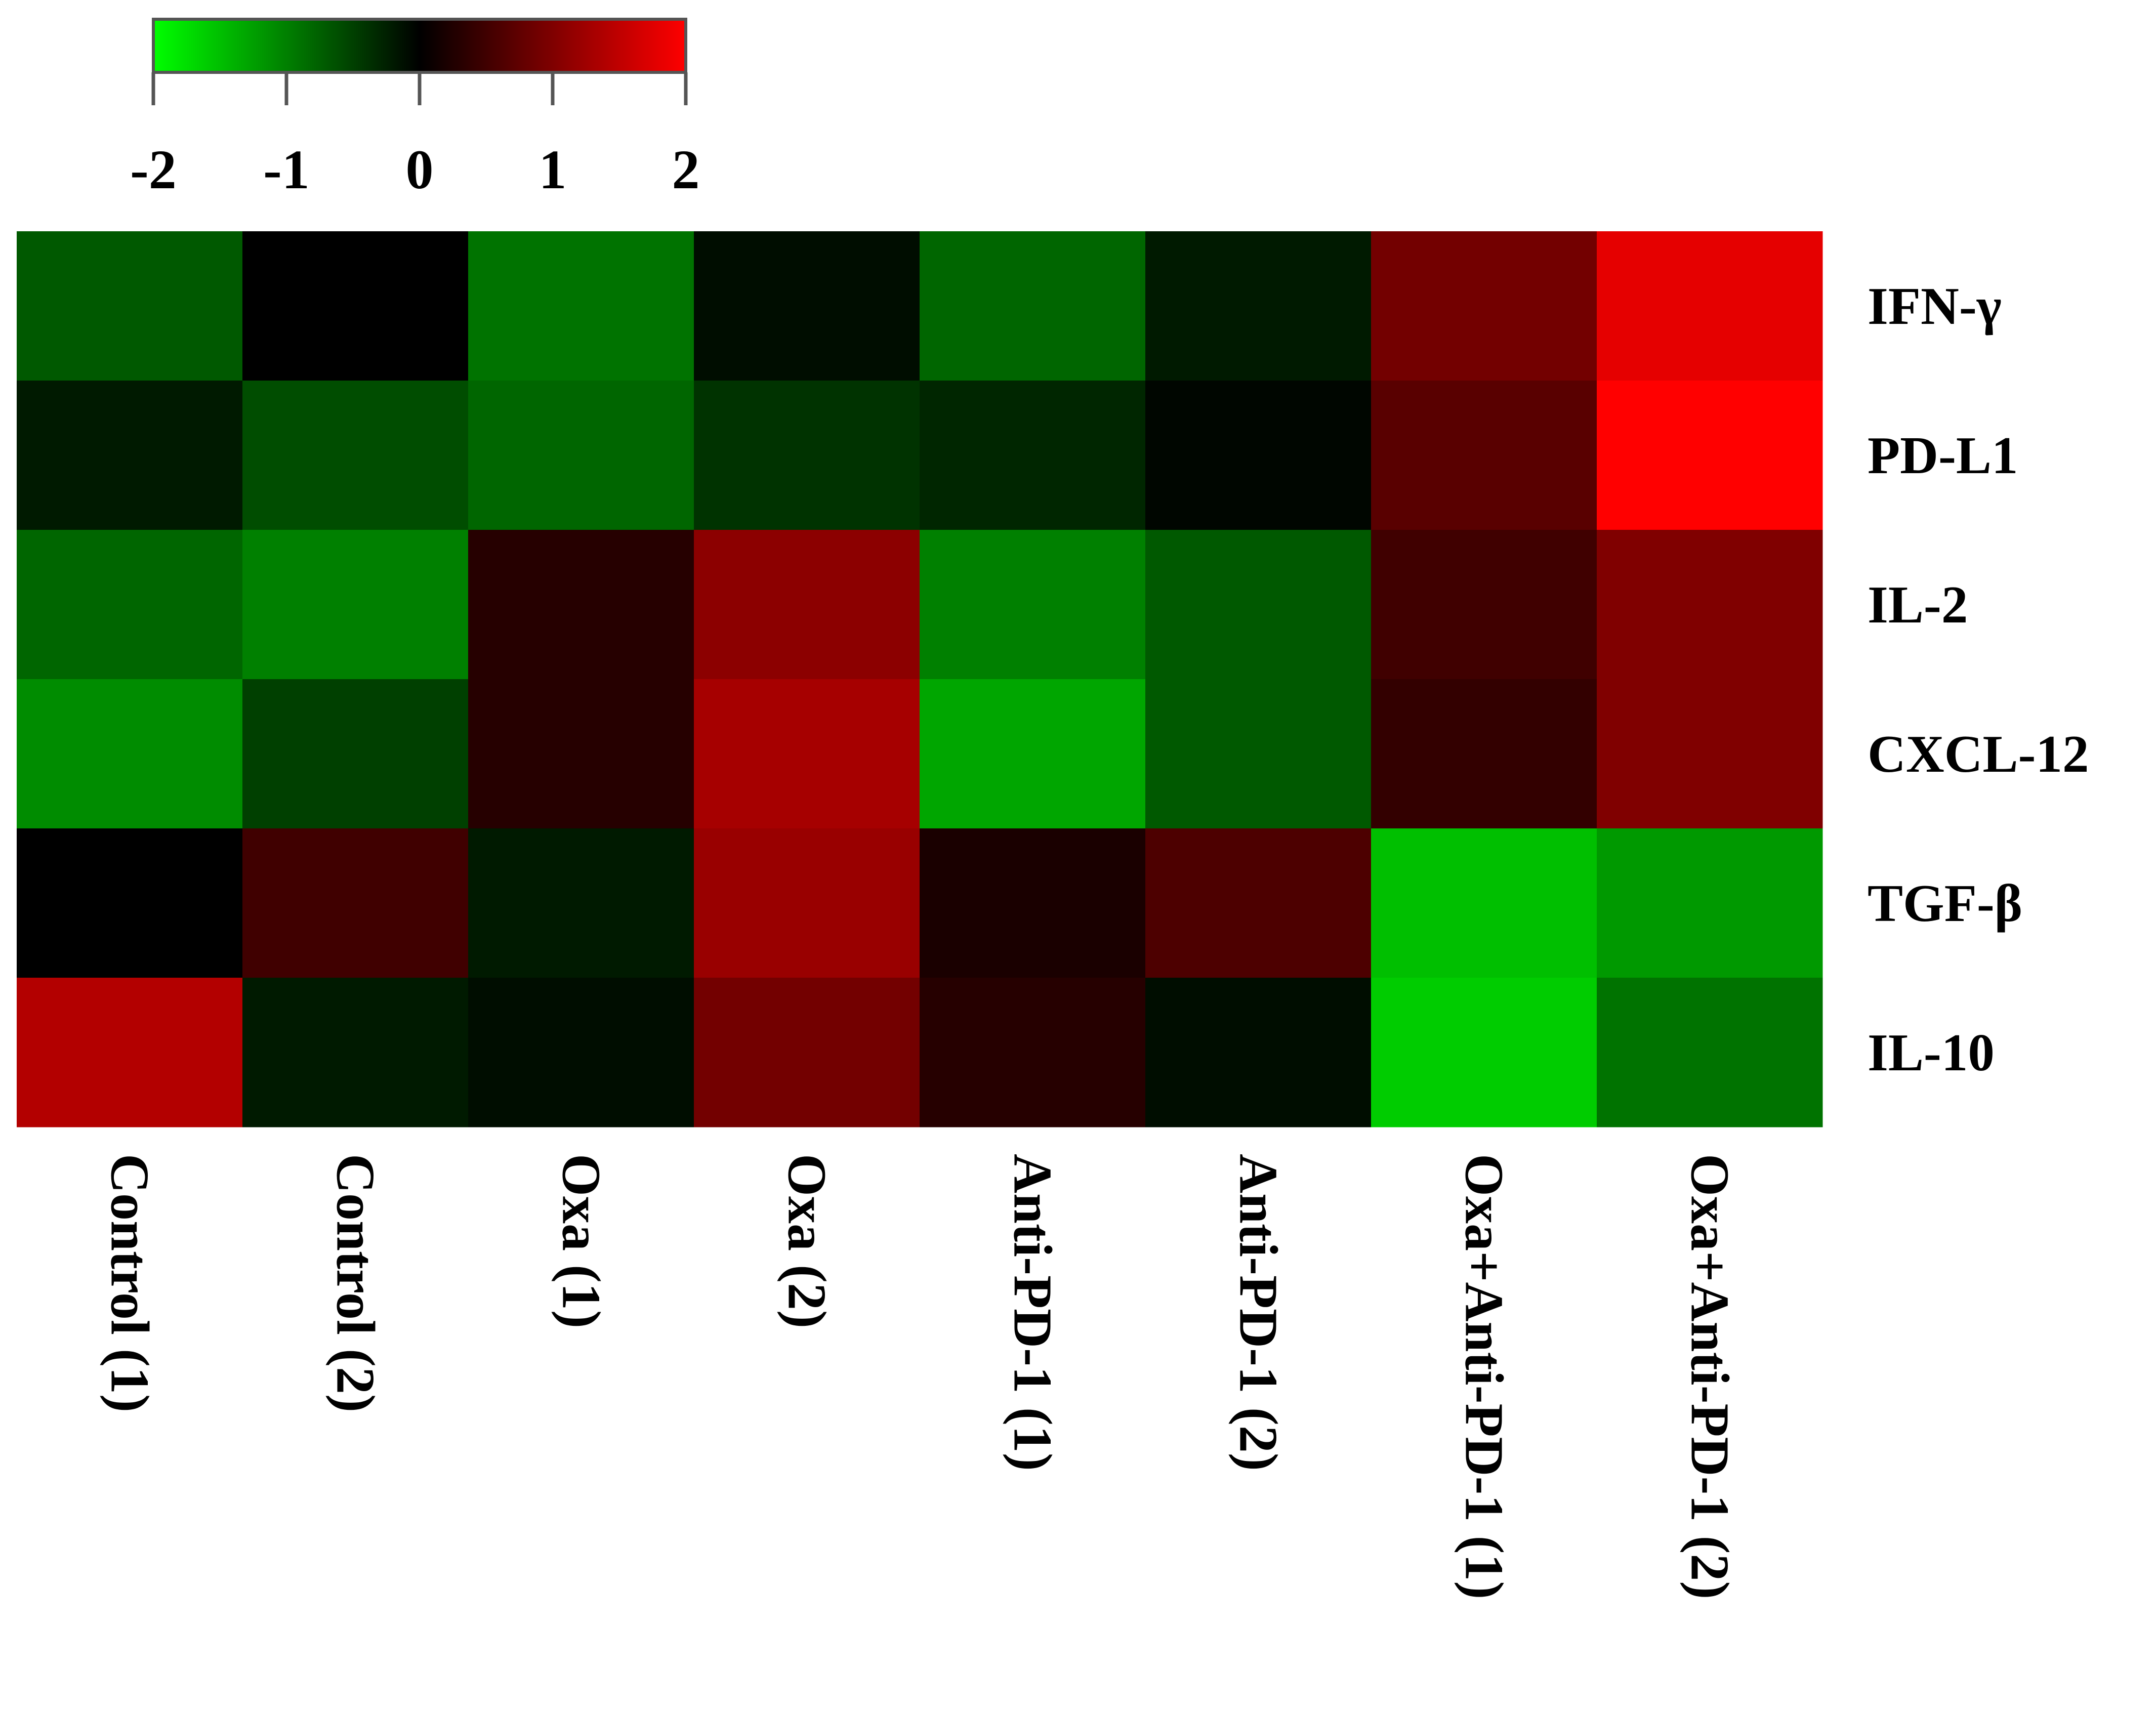 The width and height of the screenshot is (2156, 1714). I want to click on row-label: IL-10, so click(1931, 1052).